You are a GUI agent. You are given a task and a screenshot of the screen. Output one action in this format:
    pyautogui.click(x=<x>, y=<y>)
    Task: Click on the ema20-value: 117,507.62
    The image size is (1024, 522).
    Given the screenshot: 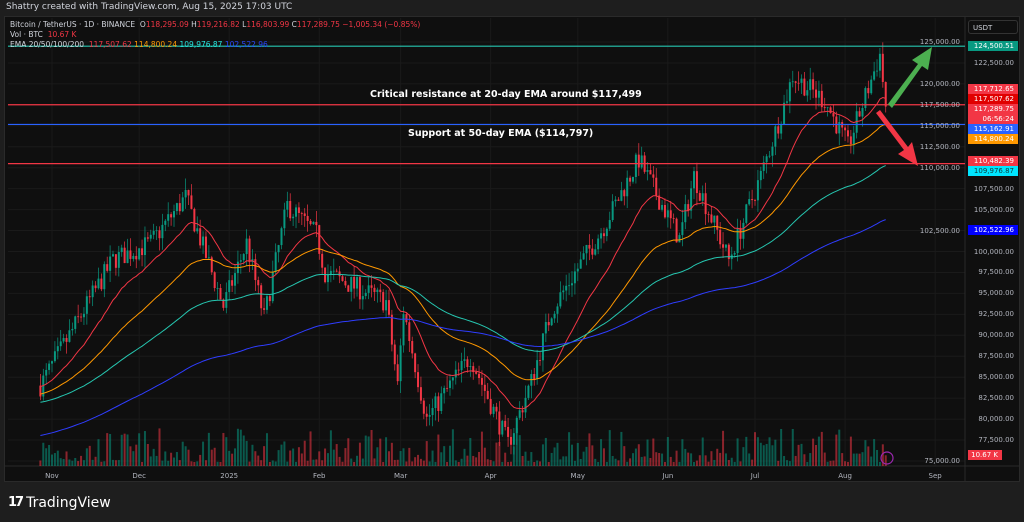 What is the action you would take?
    pyautogui.click(x=110, y=44)
    